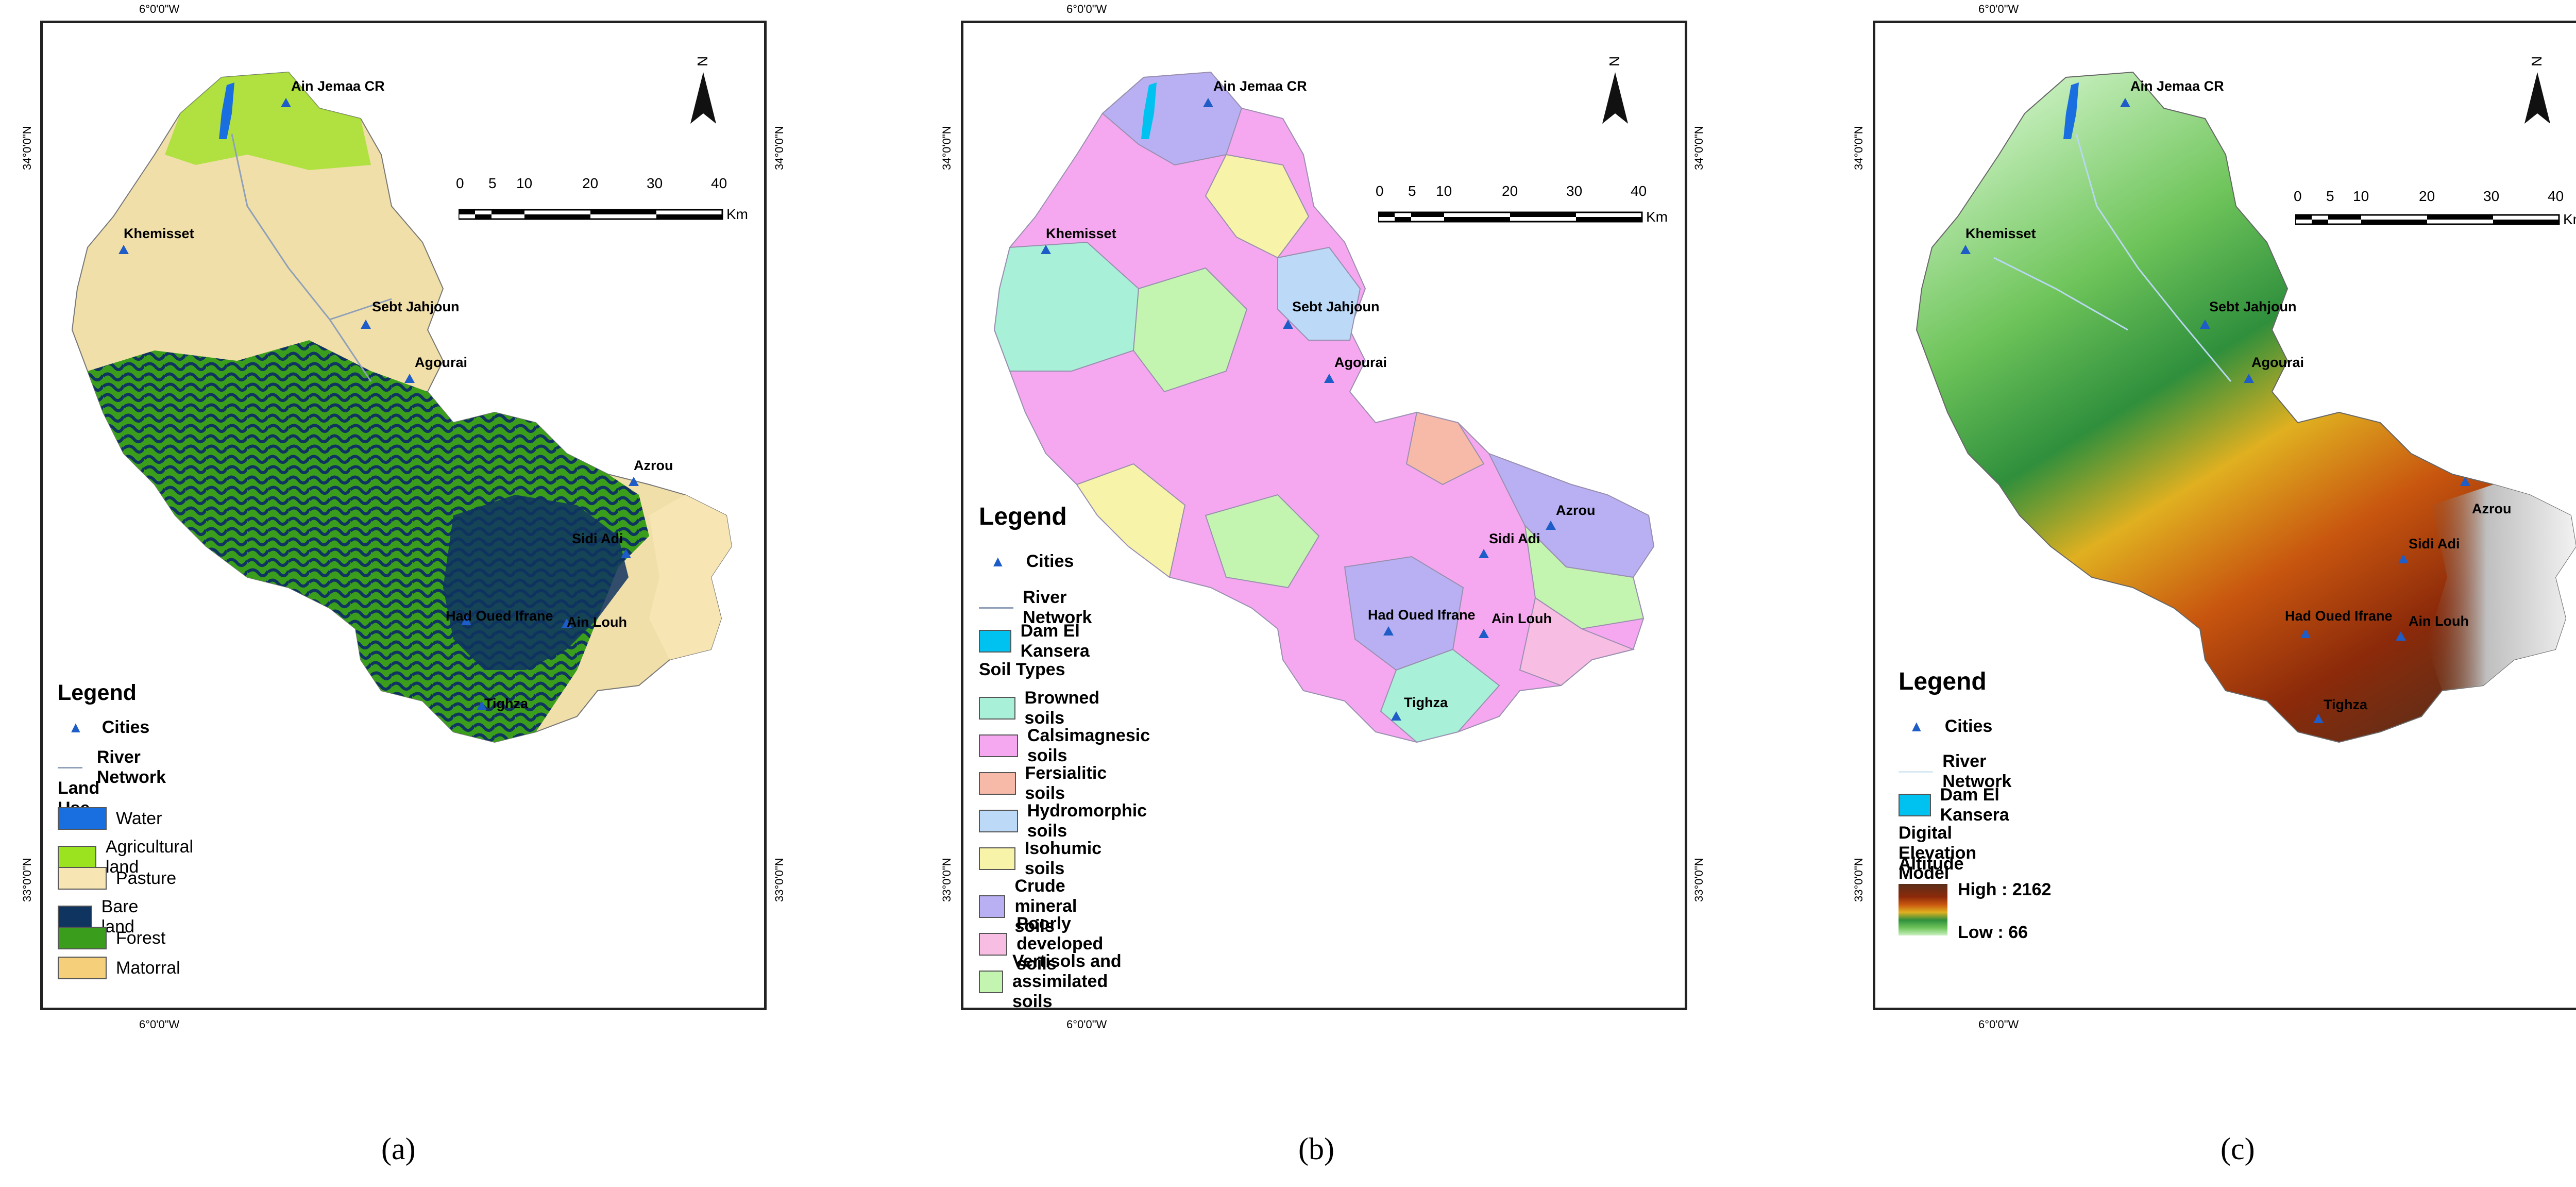 The width and height of the screenshot is (2576, 1187). What do you see at coordinates (1055, 981) in the screenshot?
I see `legend-class-vertisols: Vertisols and assimilated soils` at bounding box center [1055, 981].